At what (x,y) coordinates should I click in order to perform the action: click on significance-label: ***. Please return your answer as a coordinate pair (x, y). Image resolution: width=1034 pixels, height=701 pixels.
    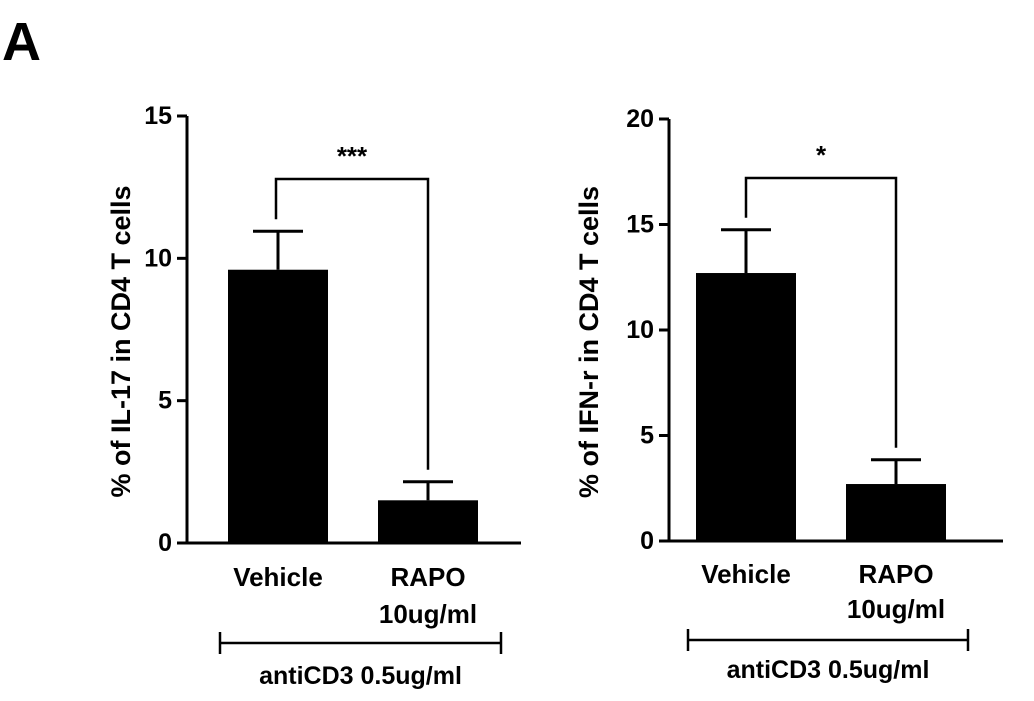
    Looking at the image, I should click on (352, 156).